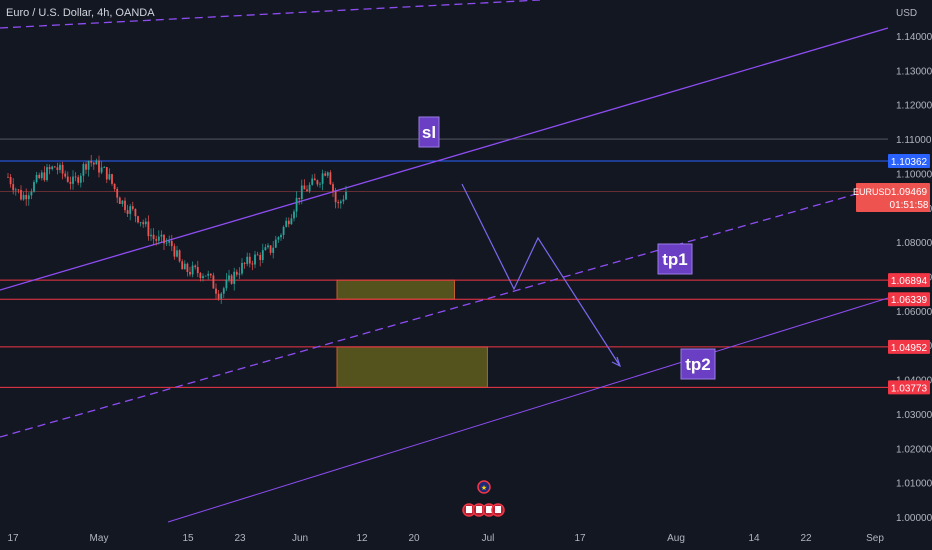 The image size is (932, 550). What do you see at coordinates (362, 538) in the screenshot?
I see `time-tick: 12` at bounding box center [362, 538].